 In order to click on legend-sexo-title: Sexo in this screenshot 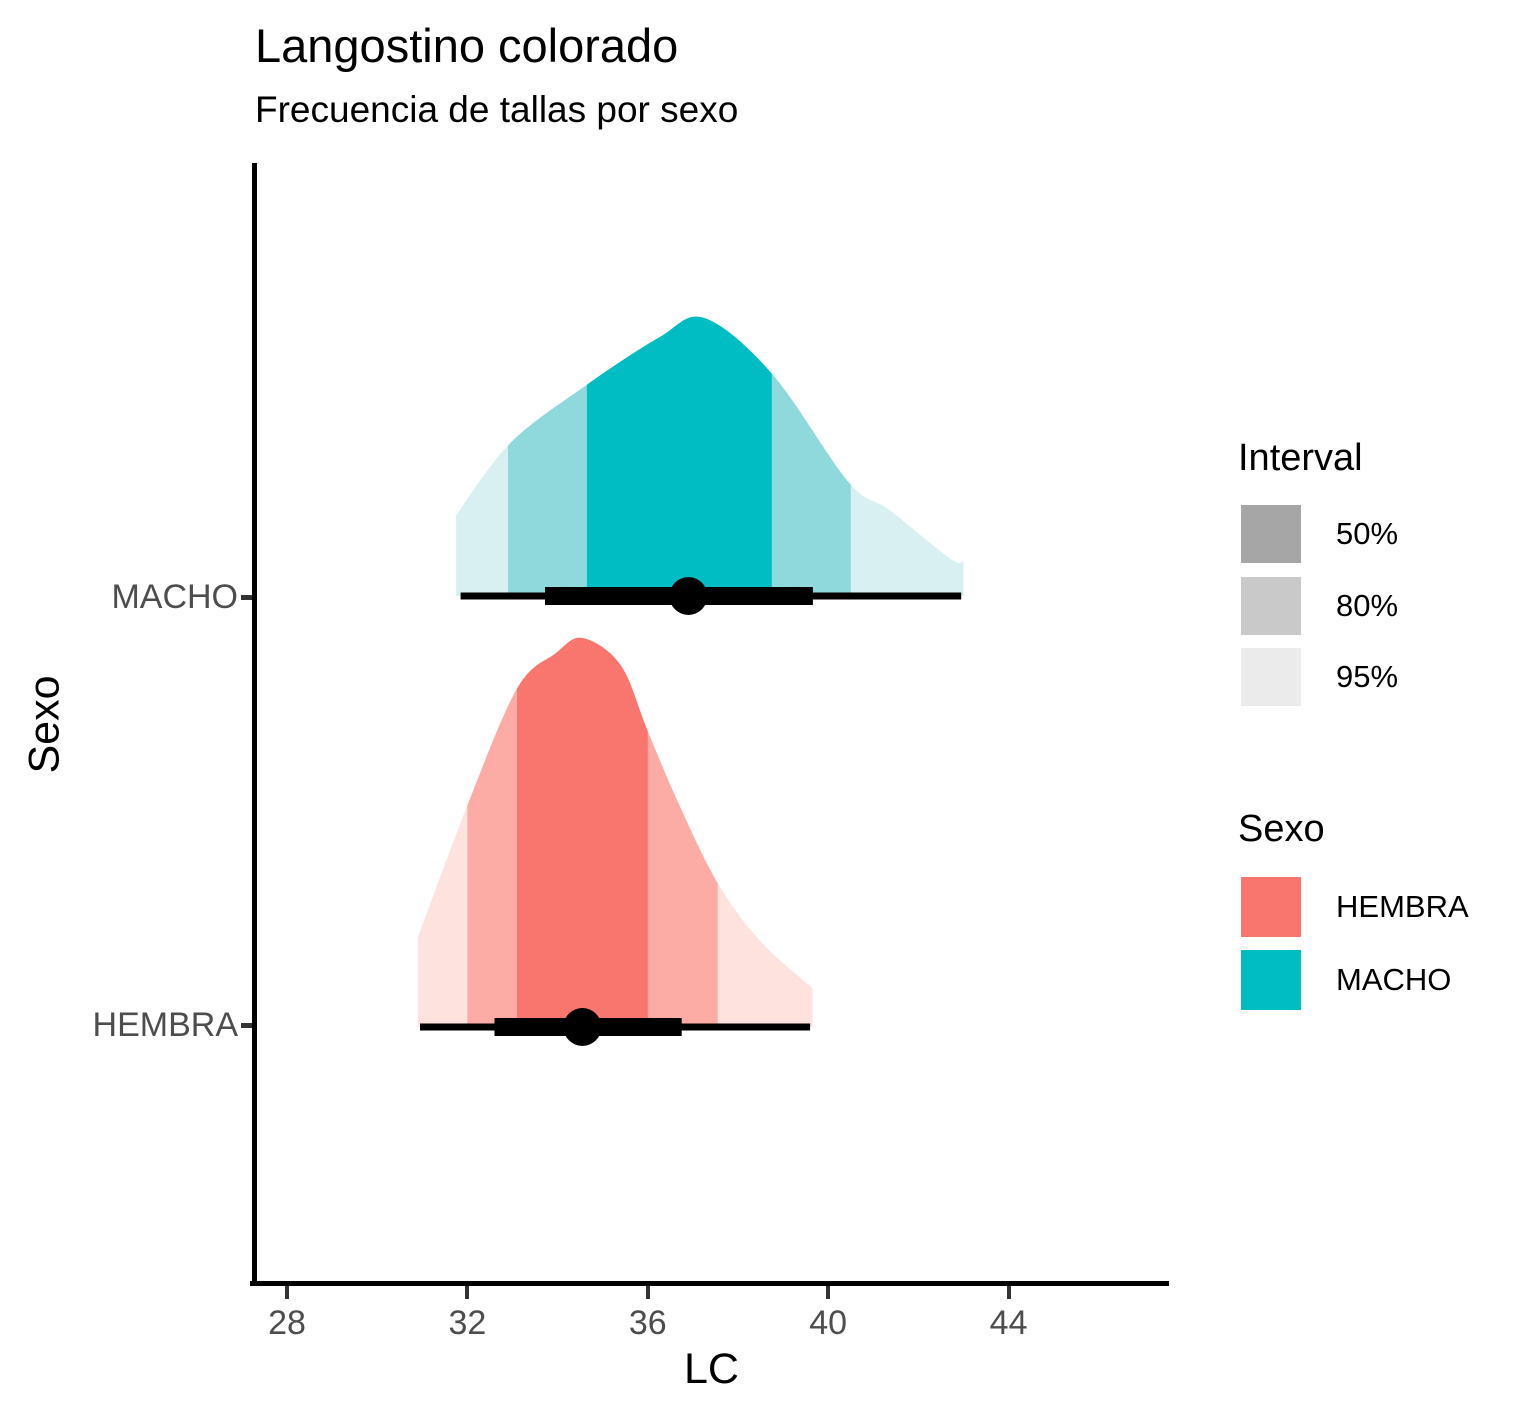, I will do `click(1281, 829)`.